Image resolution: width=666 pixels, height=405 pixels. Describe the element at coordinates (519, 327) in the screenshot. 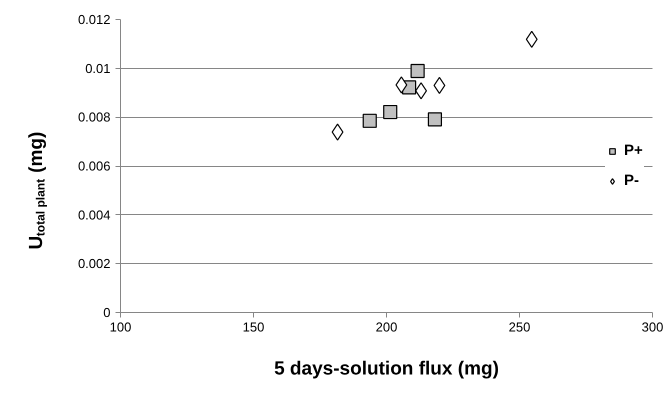

I see `x-tick-label: 250` at that location.